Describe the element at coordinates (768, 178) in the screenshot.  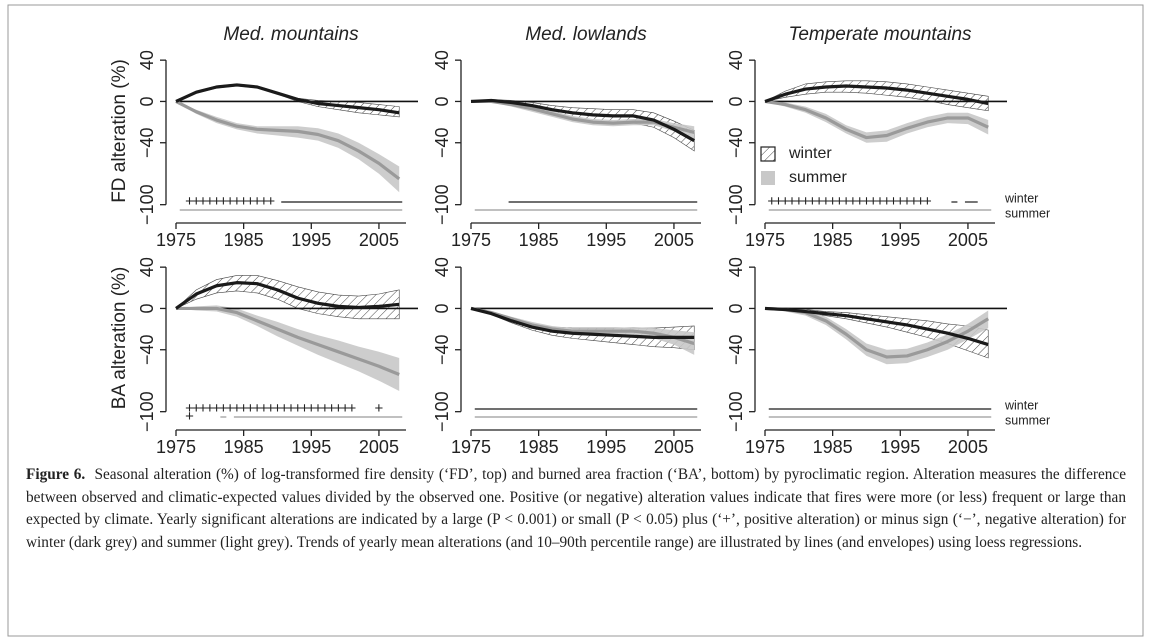
I see `legend-key` at that location.